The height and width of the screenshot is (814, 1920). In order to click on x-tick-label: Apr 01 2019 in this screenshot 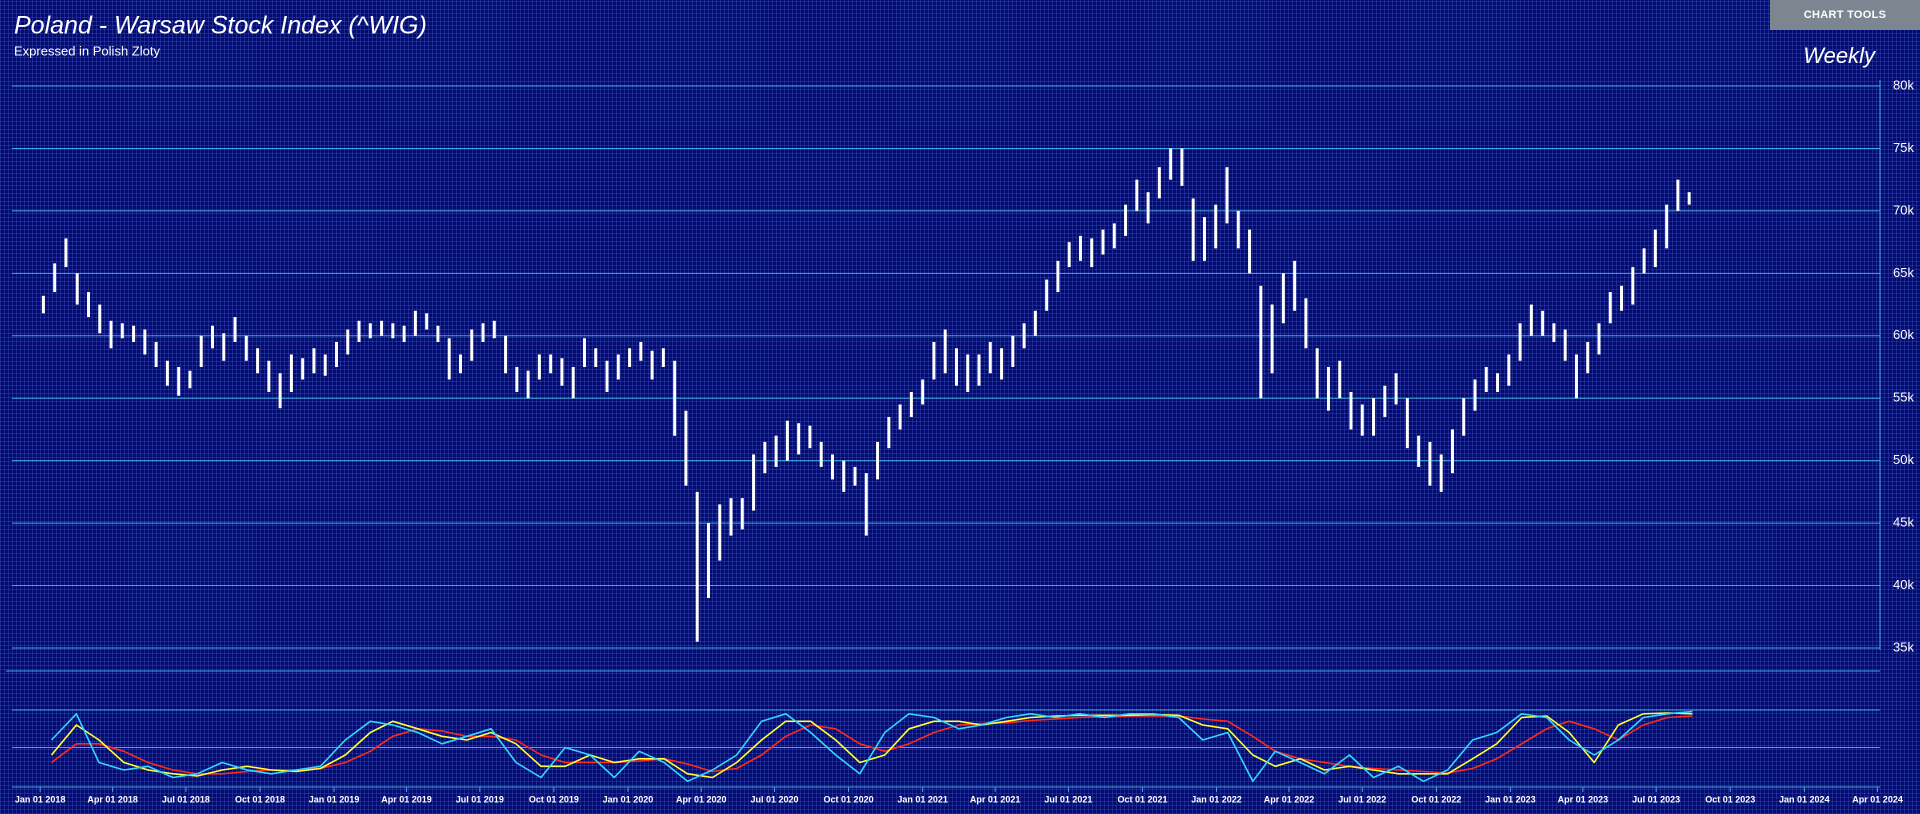, I will do `click(406, 799)`.